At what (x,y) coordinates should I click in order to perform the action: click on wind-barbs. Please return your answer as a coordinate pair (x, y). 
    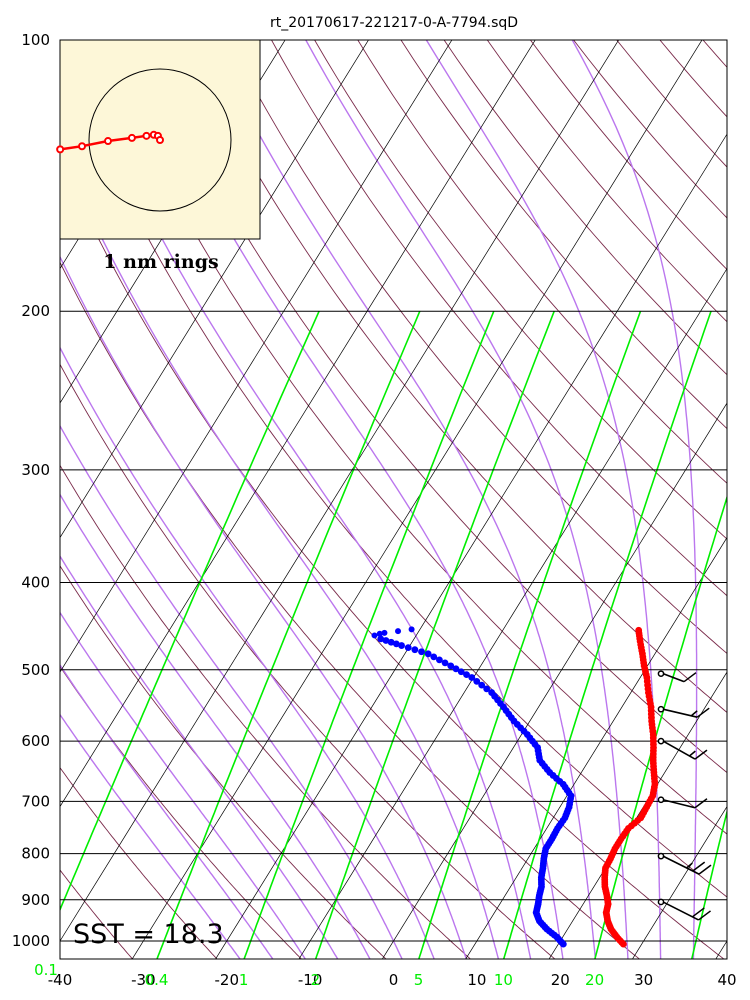
    Looking at the image, I should click on (684, 795).